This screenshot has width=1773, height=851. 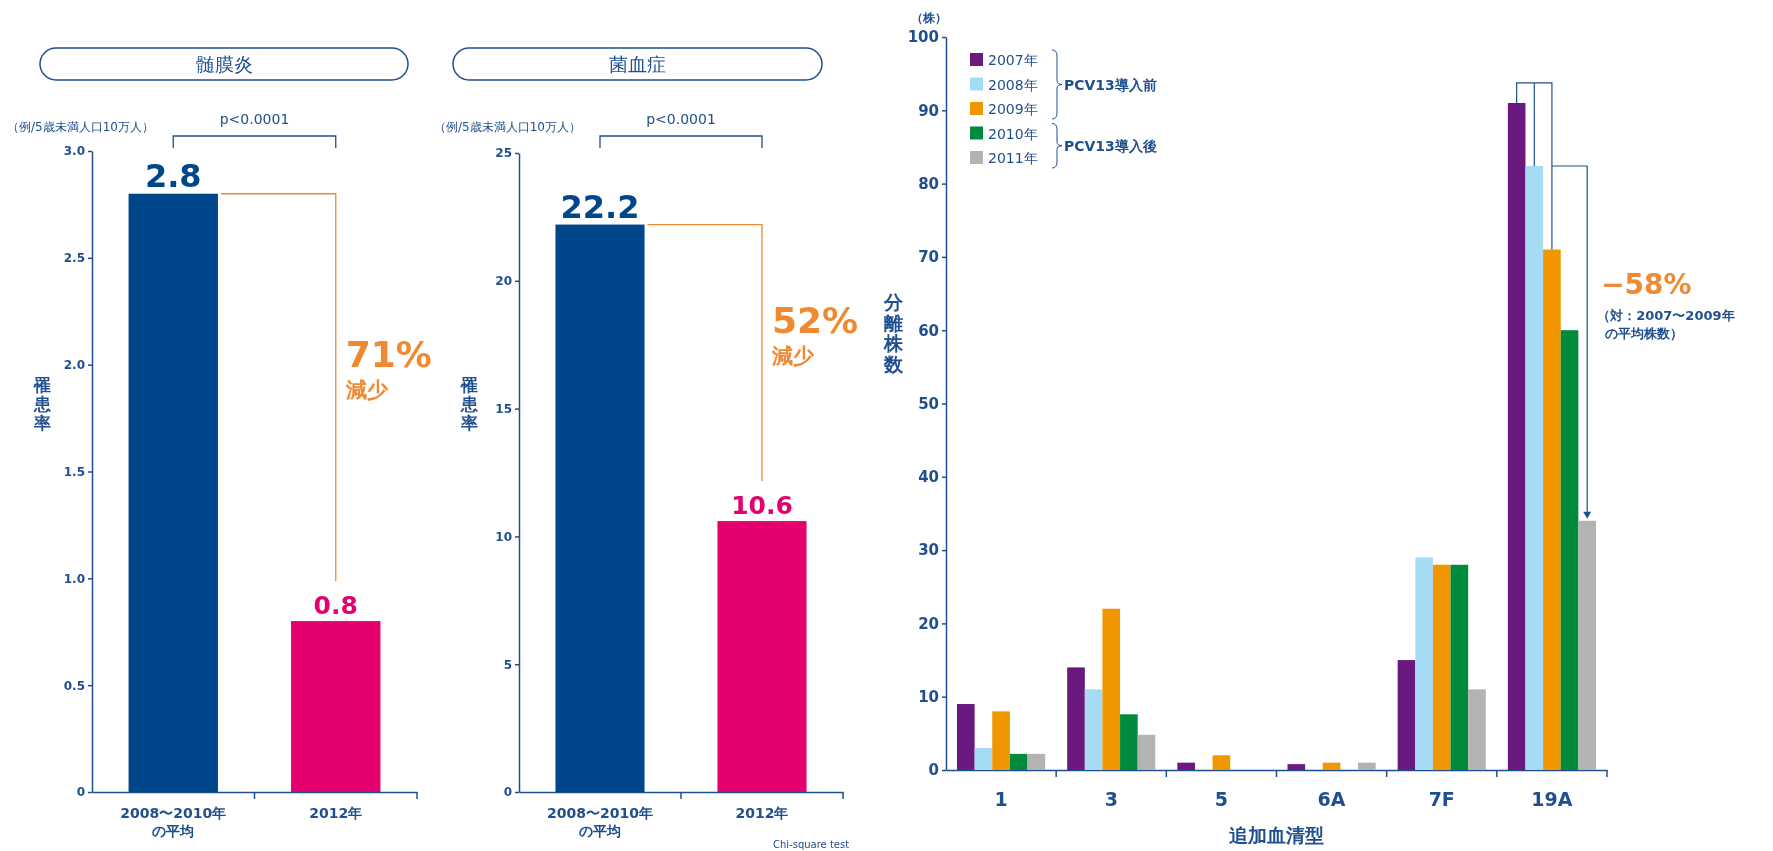 What do you see at coordinates (600, 206) in the screenshot?
I see `data-label: 22.2` at bounding box center [600, 206].